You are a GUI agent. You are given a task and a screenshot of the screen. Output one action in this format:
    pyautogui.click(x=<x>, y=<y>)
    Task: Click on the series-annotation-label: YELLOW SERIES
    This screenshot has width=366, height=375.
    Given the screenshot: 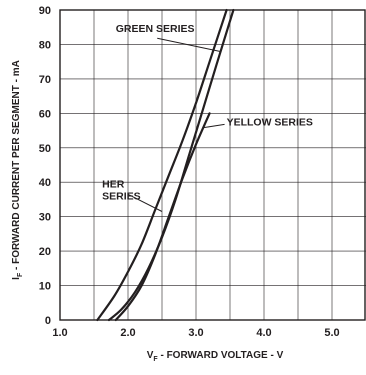 What is the action you would take?
    pyautogui.click(x=270, y=122)
    